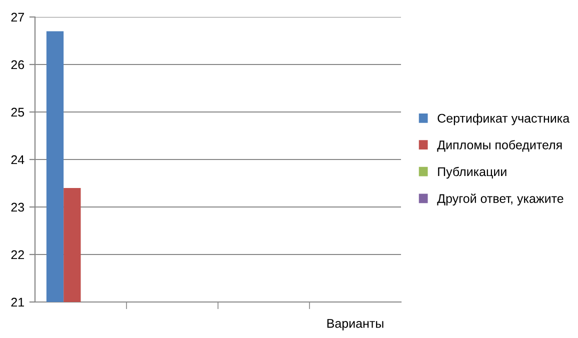 The height and width of the screenshot is (338, 578). Describe the element at coordinates (472, 172) in the screenshot. I see `legend-label: Публикации` at that location.